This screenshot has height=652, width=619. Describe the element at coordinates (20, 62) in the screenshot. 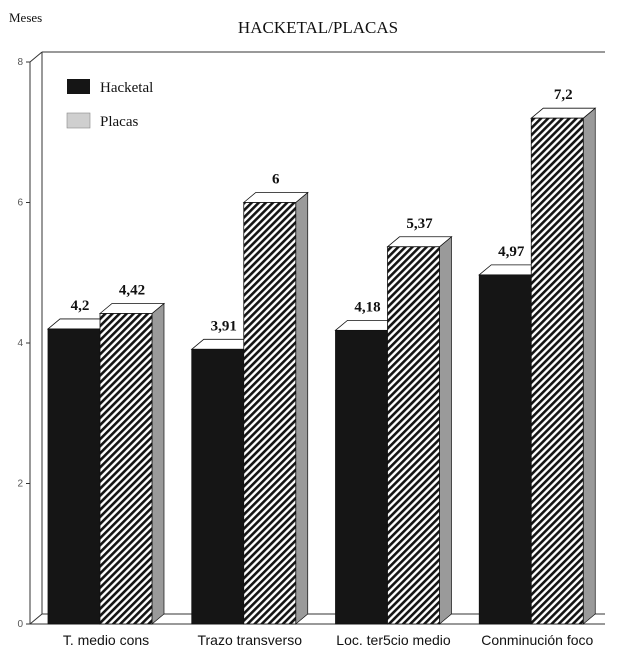

I see `y-tick-label-8: 8` at that location.